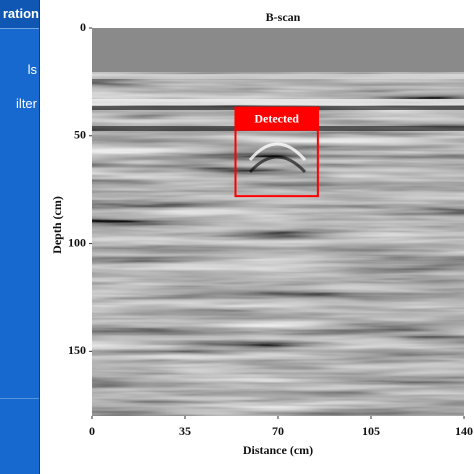 Image resolution: width=474 pixels, height=474 pixels. I want to click on sidebar-item: ls, so click(32, 69).